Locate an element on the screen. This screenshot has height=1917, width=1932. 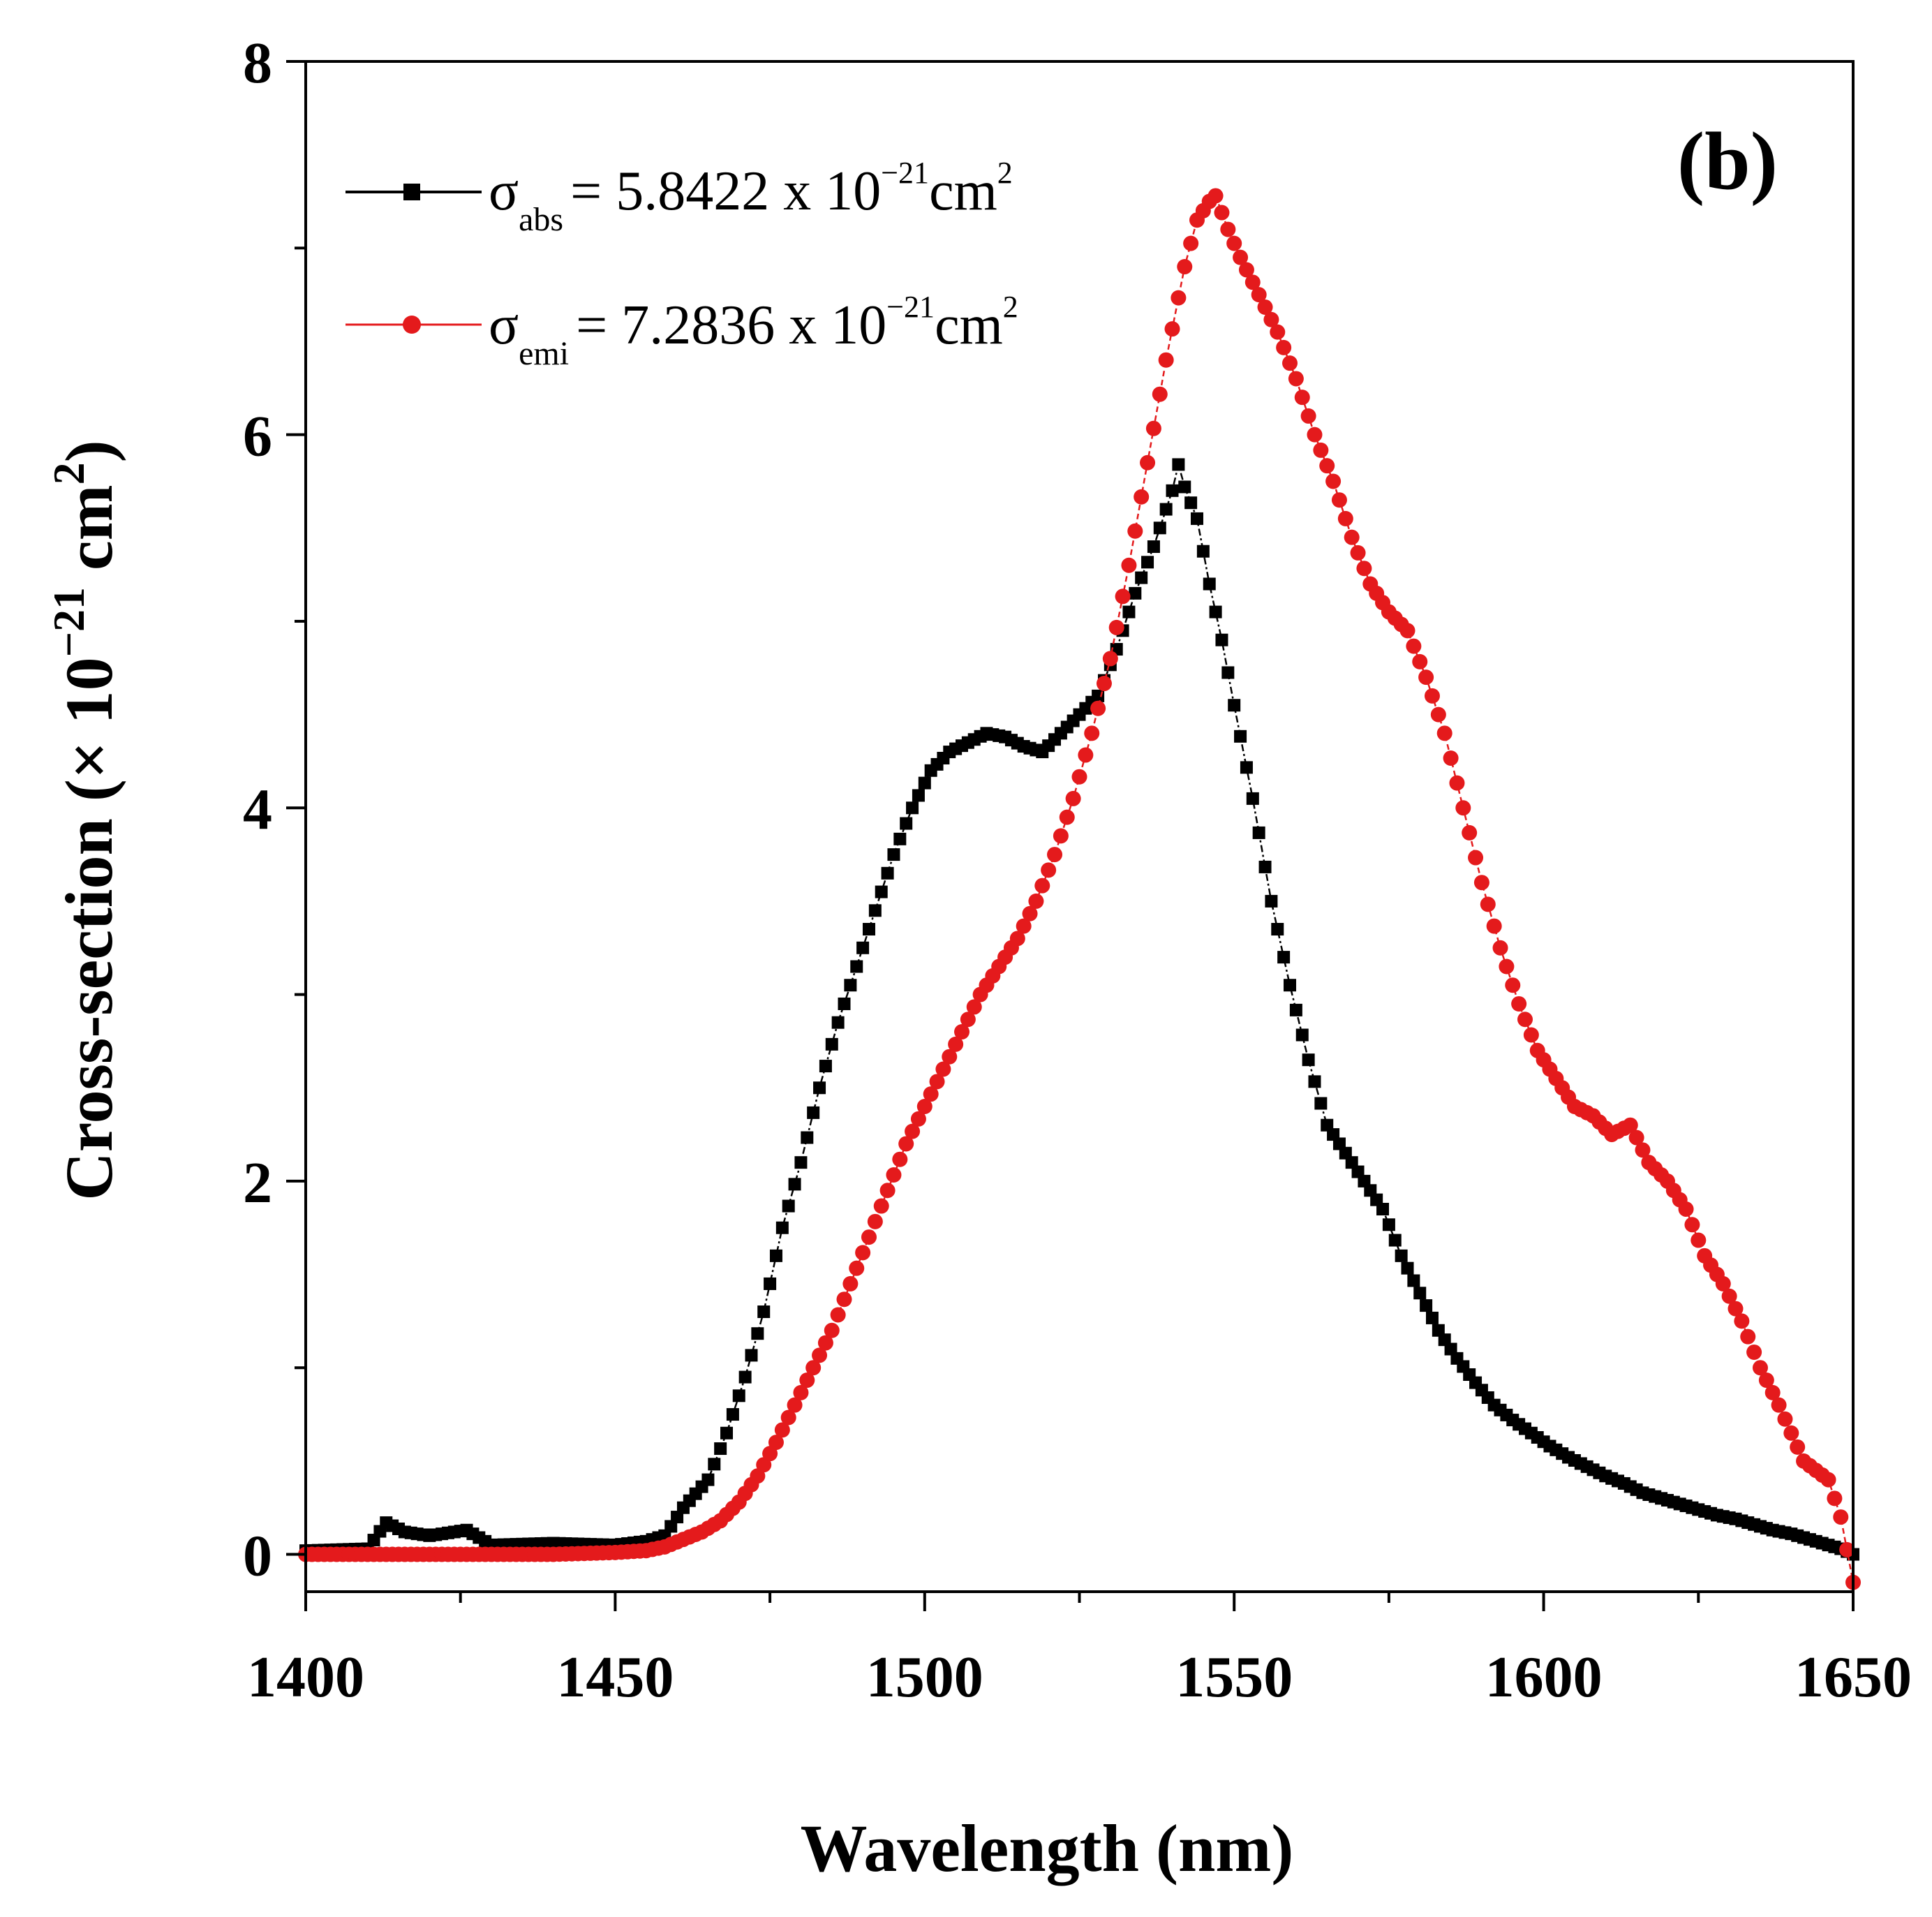
y-axis-ticks: 0 2 4 6 8 is located at coordinates (274, 810).